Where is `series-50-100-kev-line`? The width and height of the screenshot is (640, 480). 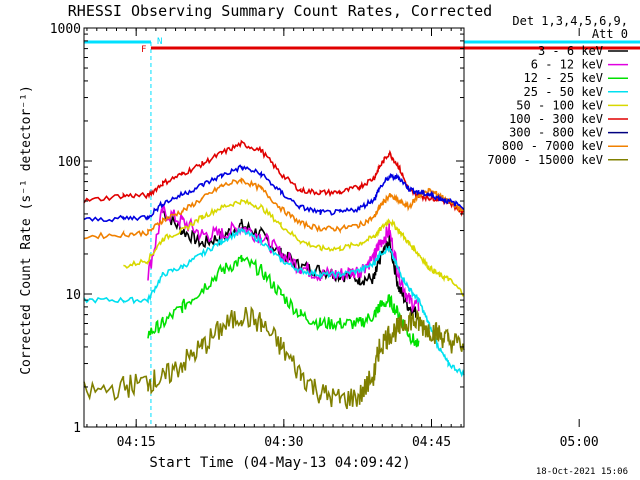 series-50-100-kev-line is located at coordinates (294, 247).